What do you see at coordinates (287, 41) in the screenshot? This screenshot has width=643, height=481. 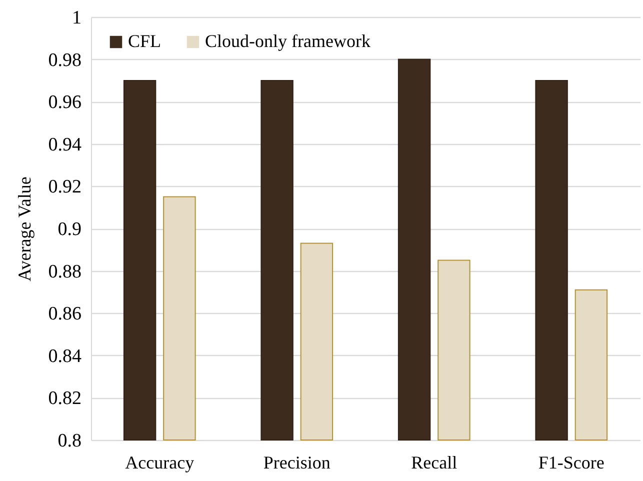 I see `legend-label: Cloud-only framework` at bounding box center [287, 41].